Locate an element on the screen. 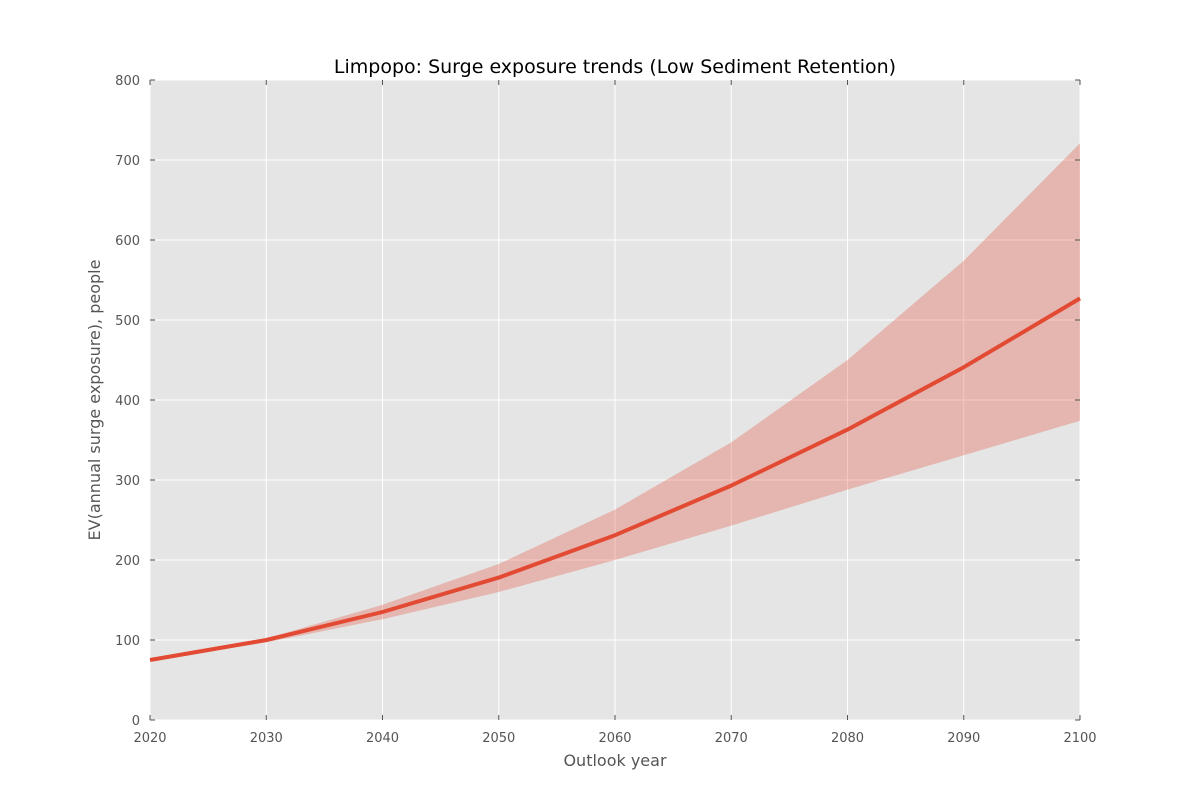  x-tick-label: 2100 is located at coordinates (1079, 738).